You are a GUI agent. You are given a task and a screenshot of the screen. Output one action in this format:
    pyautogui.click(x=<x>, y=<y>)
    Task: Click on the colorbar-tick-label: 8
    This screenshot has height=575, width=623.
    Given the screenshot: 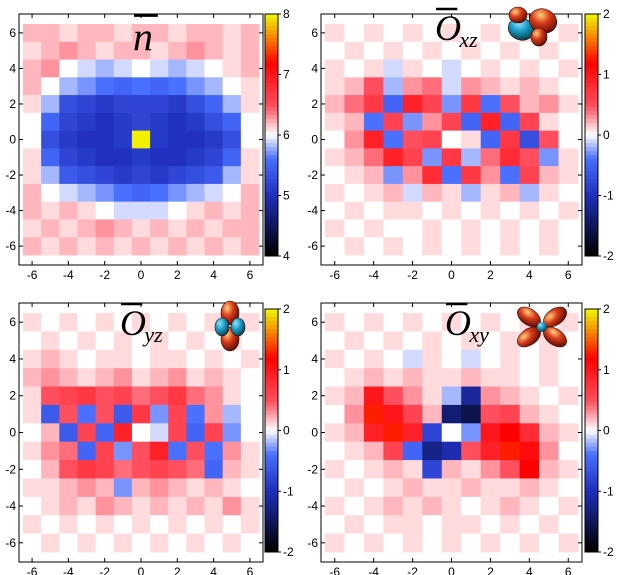 What is the action you would take?
    pyautogui.click(x=286, y=14)
    